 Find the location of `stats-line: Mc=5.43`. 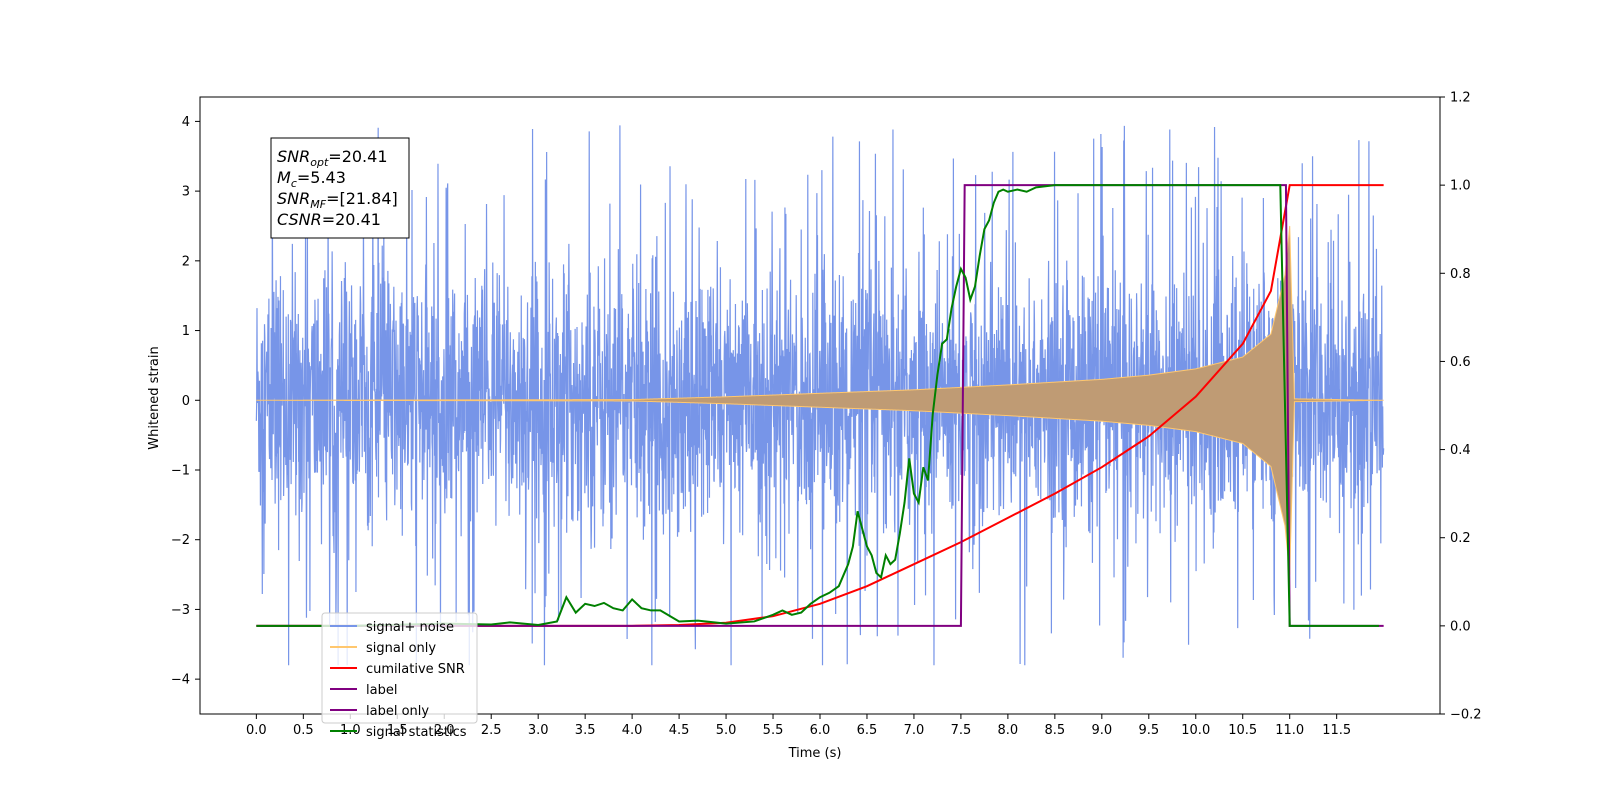

stats-line: Mc=5.43 is located at coordinates (311, 179).